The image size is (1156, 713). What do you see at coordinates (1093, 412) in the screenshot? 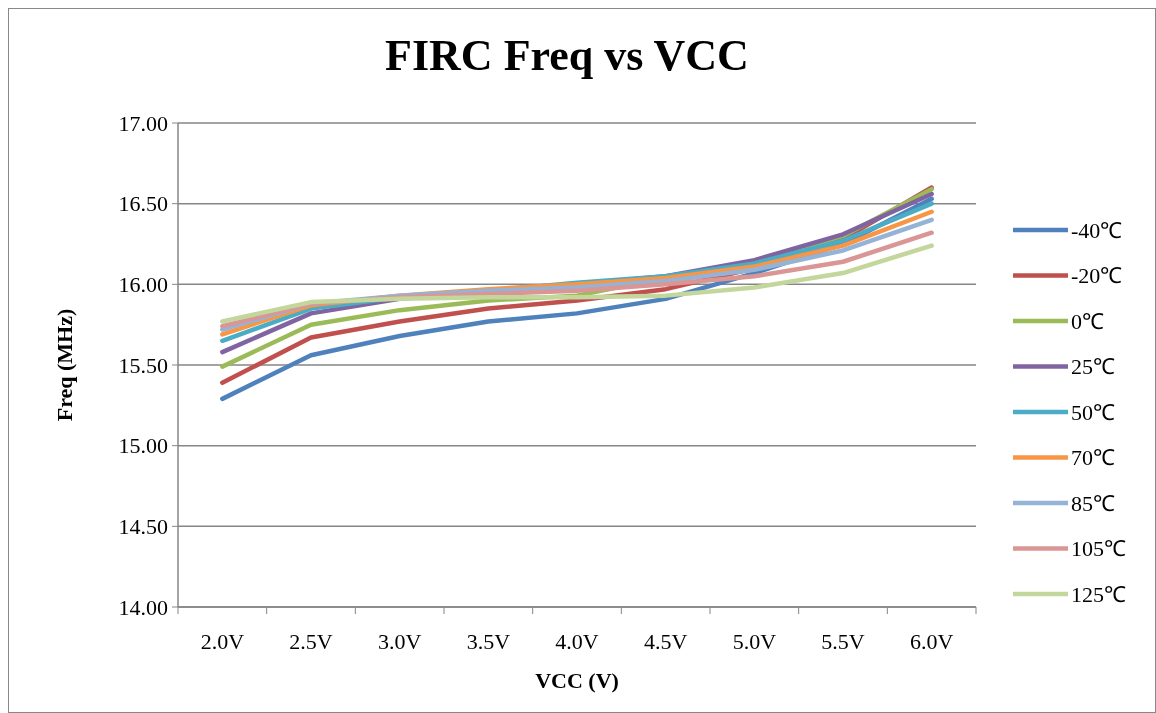
I see `legend-label: 50℃` at bounding box center [1093, 412].